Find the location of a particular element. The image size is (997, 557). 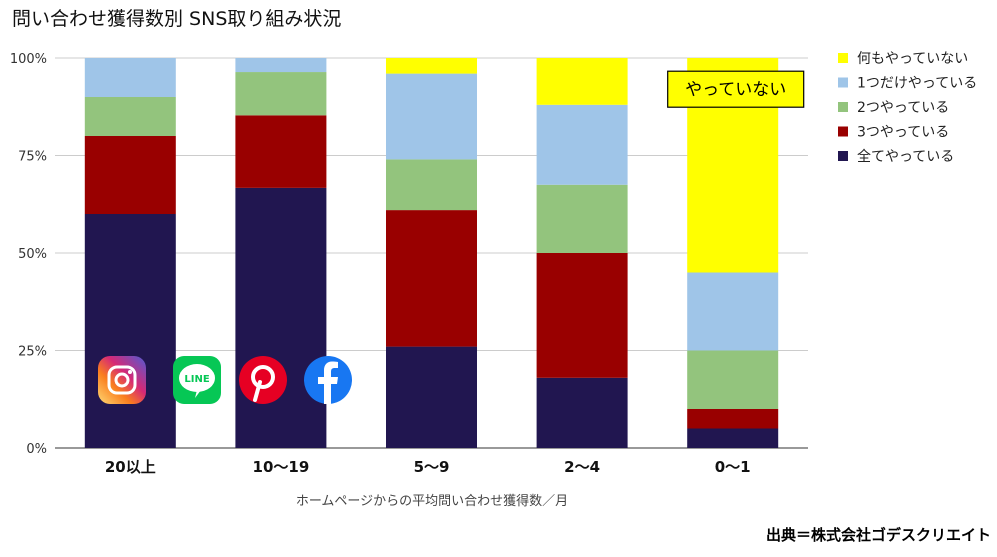

legend-label: 全てやっている is located at coordinates (905, 156).